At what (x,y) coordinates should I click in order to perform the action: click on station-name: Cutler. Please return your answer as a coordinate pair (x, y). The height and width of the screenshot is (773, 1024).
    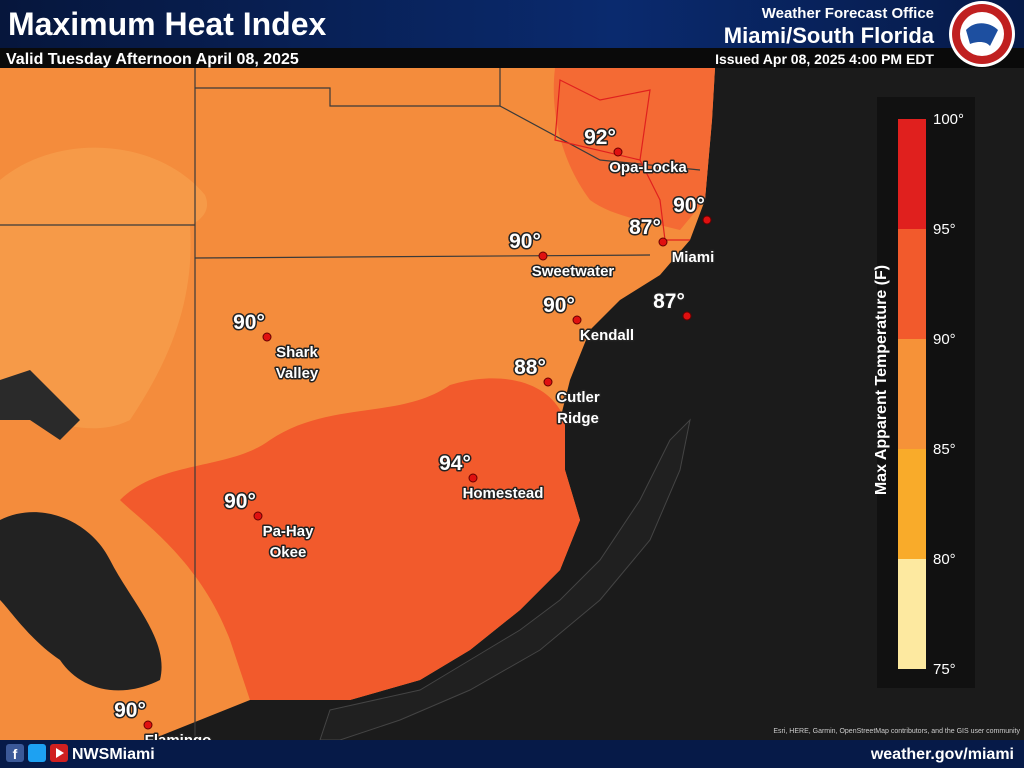
    Looking at the image, I should click on (578, 397).